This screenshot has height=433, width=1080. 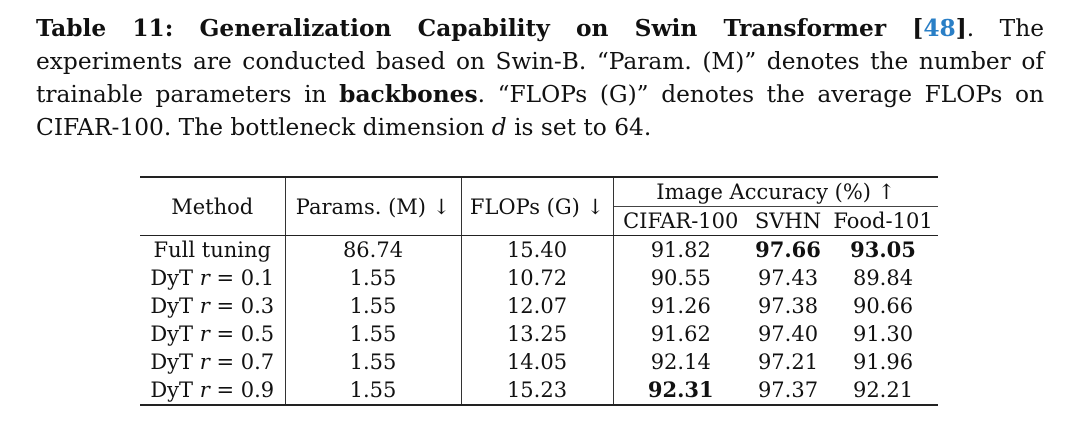 I want to click on cell-svhn: 97.21, so click(x=788, y=362).